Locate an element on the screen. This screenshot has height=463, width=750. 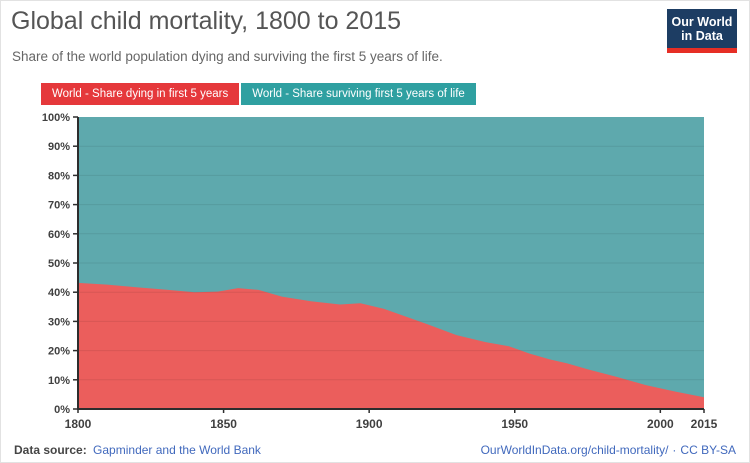
y-tick-label: 100% is located at coordinates (56, 118).